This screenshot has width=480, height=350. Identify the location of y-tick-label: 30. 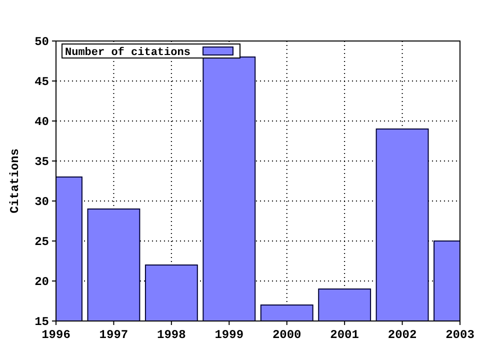
(41, 202).